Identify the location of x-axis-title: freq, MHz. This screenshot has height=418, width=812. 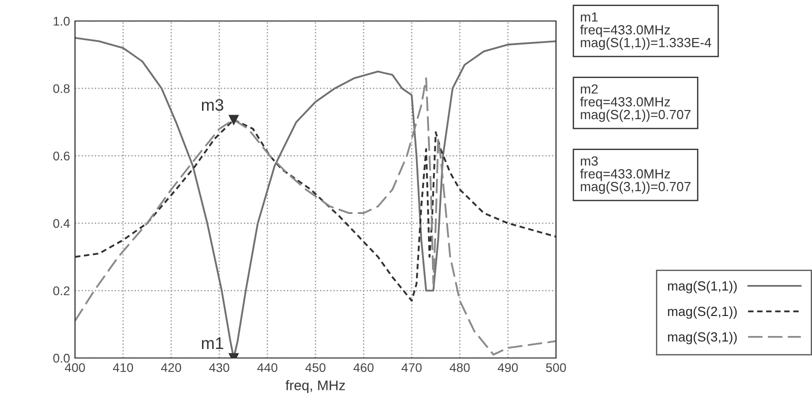
(315, 387).